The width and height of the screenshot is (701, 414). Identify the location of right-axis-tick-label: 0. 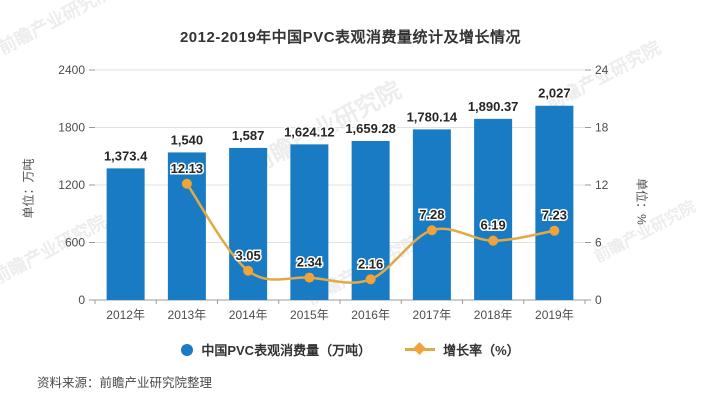
(598, 300).